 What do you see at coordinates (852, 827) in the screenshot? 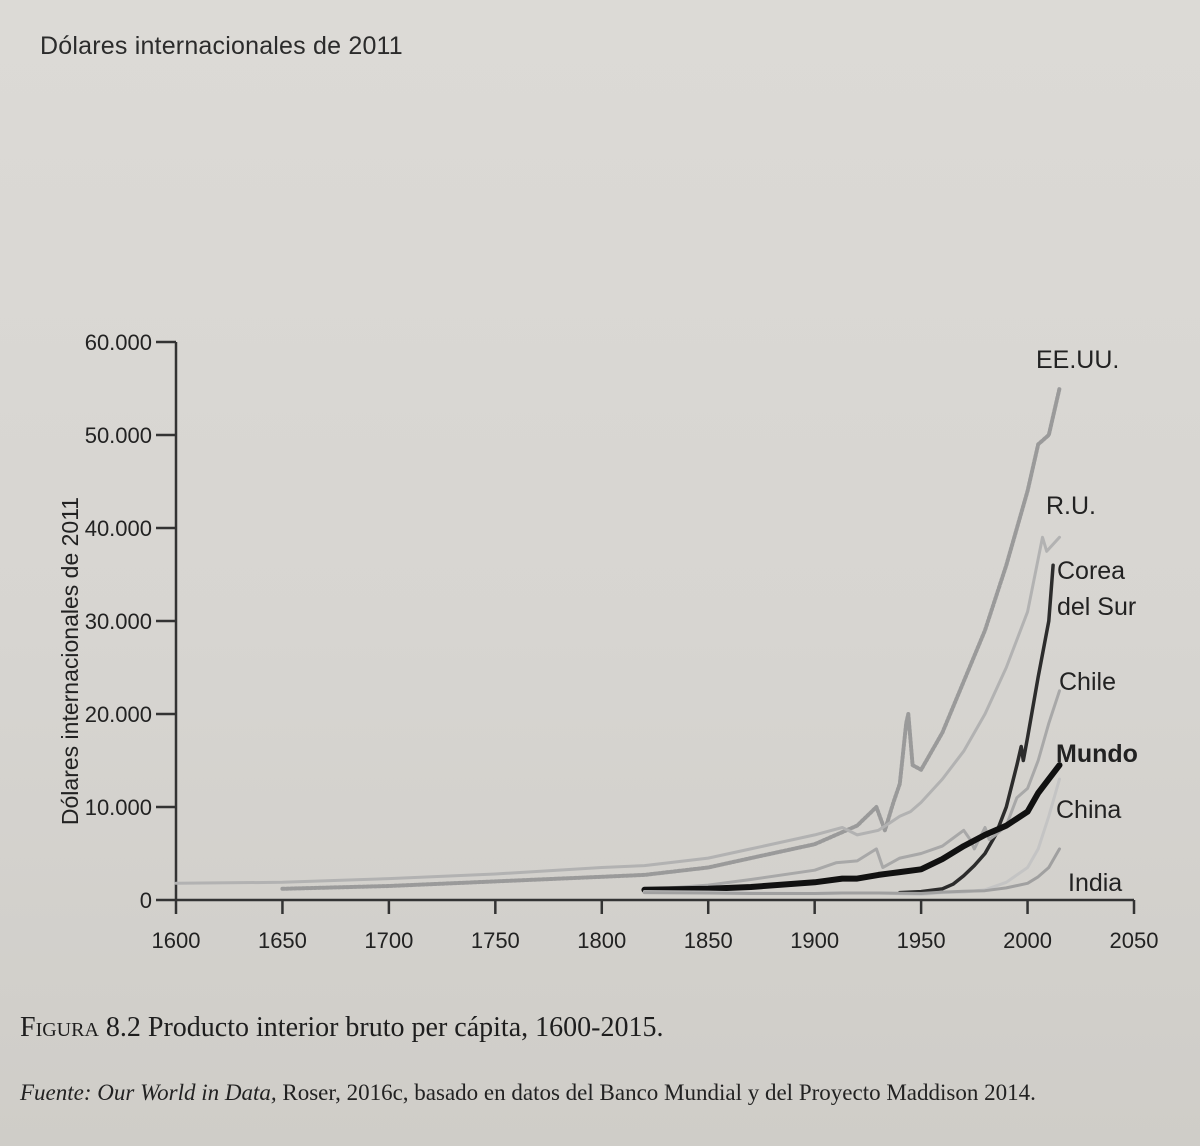
I see `series-line-mundo` at bounding box center [852, 827].